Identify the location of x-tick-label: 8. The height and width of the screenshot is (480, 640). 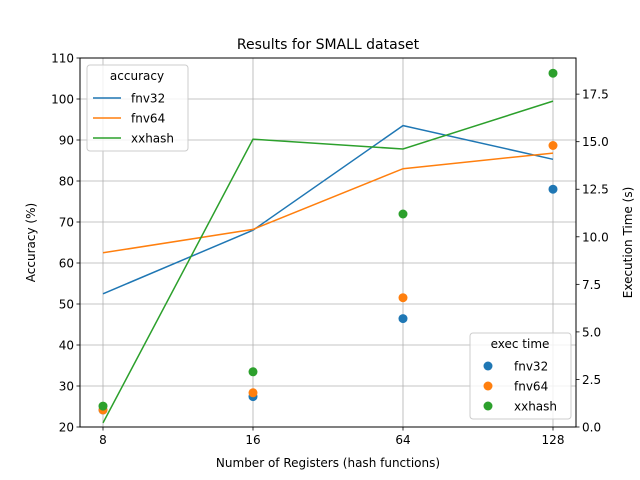
(103, 440).